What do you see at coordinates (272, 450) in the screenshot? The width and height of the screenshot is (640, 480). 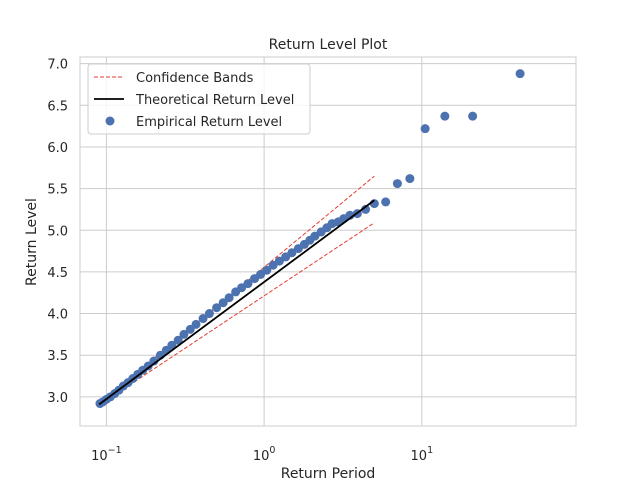 I see `x-tick-exponent: 0` at bounding box center [272, 450].